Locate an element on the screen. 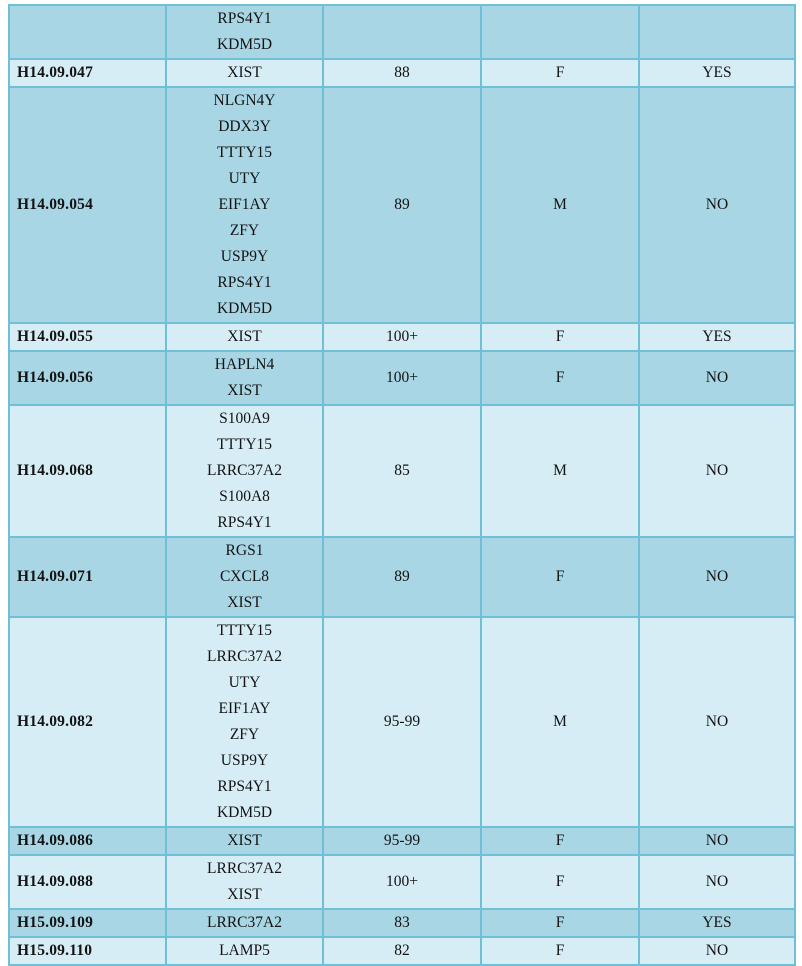 This screenshot has width=802, height=966. gene-name: RGS1 is located at coordinates (244, 550).